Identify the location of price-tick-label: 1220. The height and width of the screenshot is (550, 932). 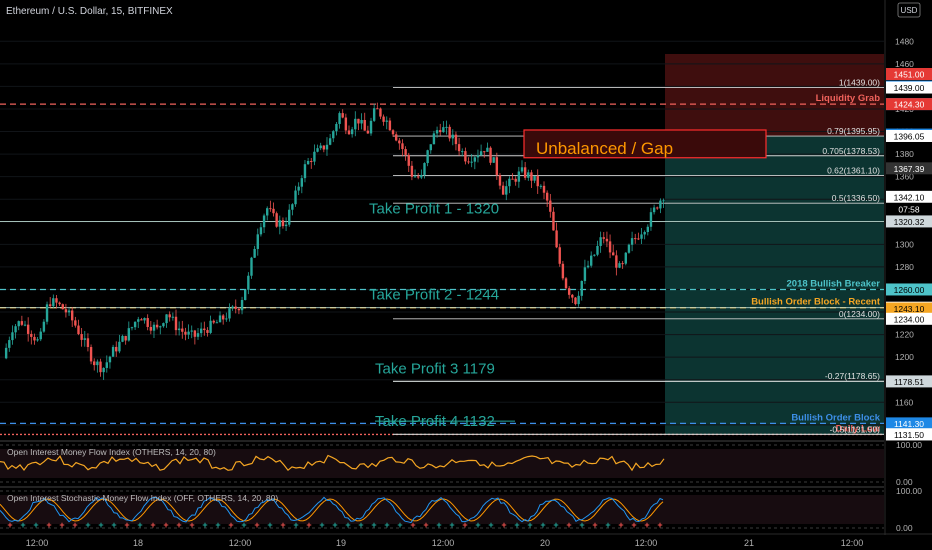
(904, 335).